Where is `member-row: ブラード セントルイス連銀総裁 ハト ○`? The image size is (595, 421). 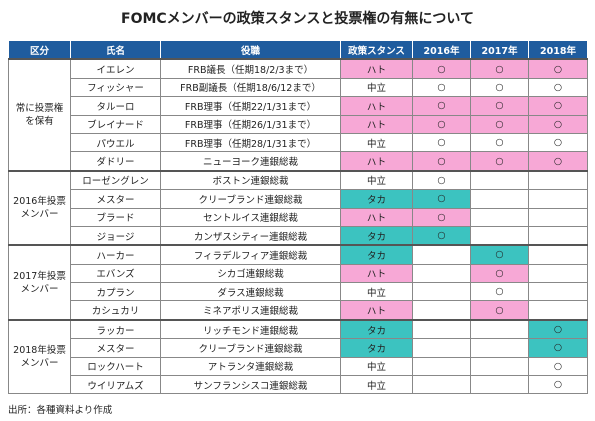 member-row: ブラード セントルイス連銀総裁 ハト ○ is located at coordinates (298, 217).